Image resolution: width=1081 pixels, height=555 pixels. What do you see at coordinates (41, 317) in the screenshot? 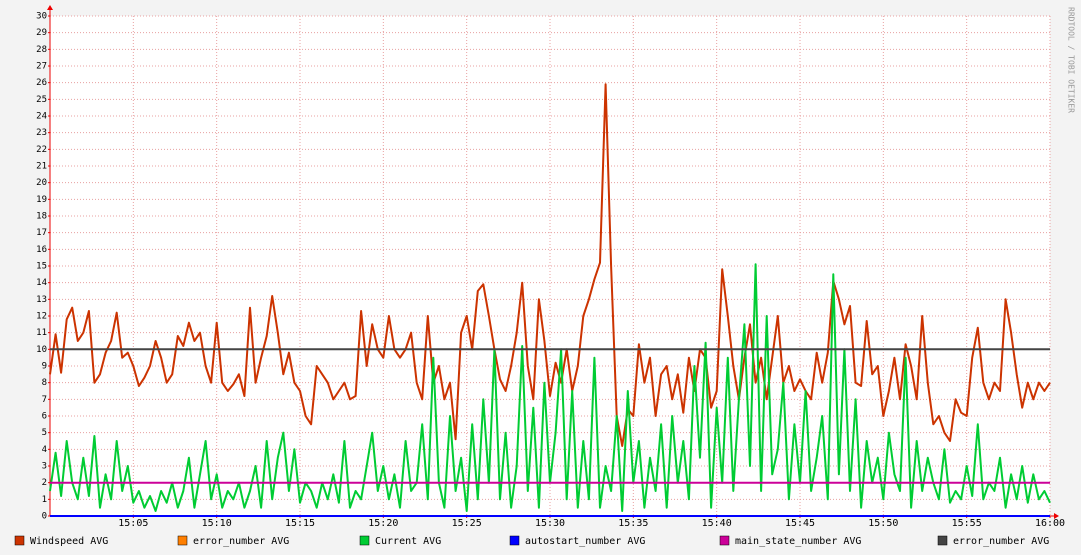
I see `y-tick-label: 12` at bounding box center [41, 317].